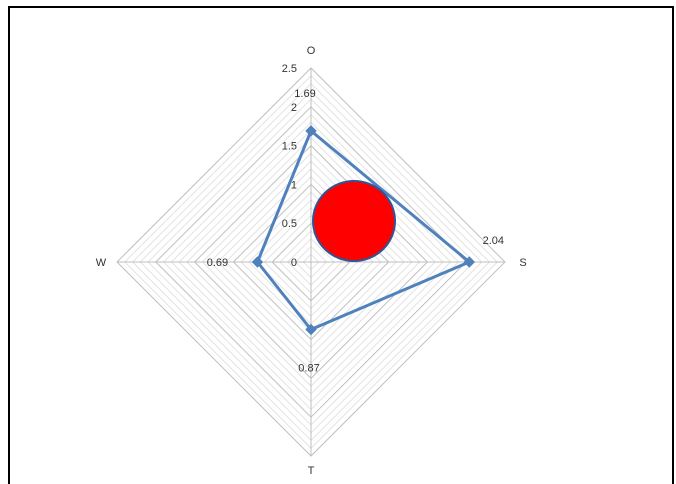  Describe the element at coordinates (101, 263) in the screenshot. I see `category-label: W` at that location.